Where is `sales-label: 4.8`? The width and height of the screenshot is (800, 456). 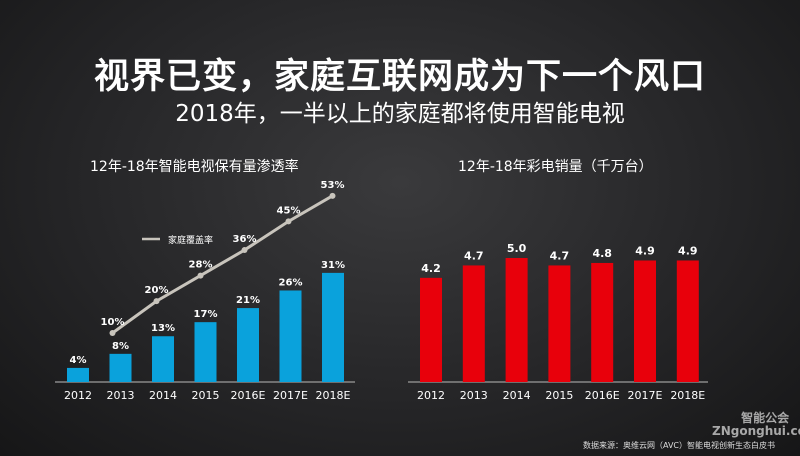 sales-label: 4.8 is located at coordinates (602, 253).